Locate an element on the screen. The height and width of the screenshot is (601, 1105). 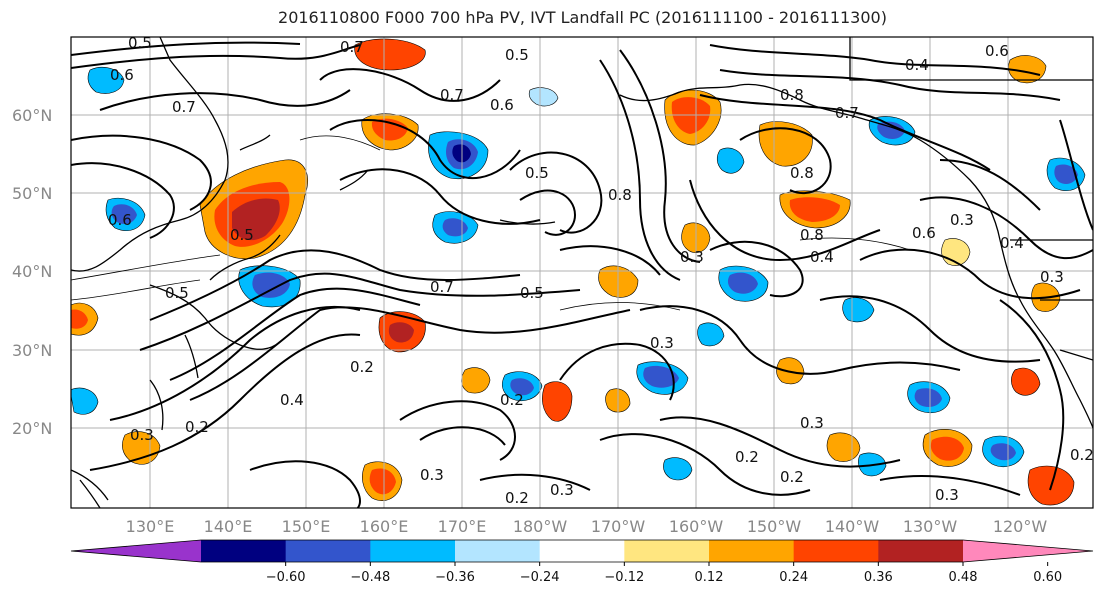
lon-label: 130°E is located at coordinates (150, 526).